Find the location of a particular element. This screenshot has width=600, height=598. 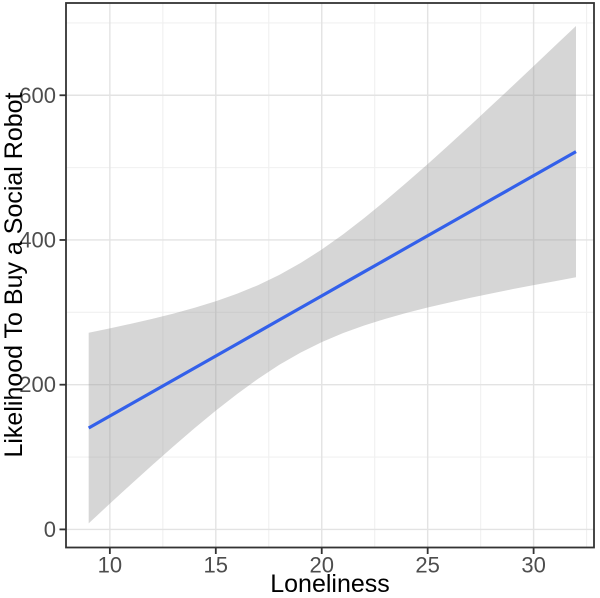

y-axis-title: Likelihood To Buy a Social Robot is located at coordinates (14, 274).